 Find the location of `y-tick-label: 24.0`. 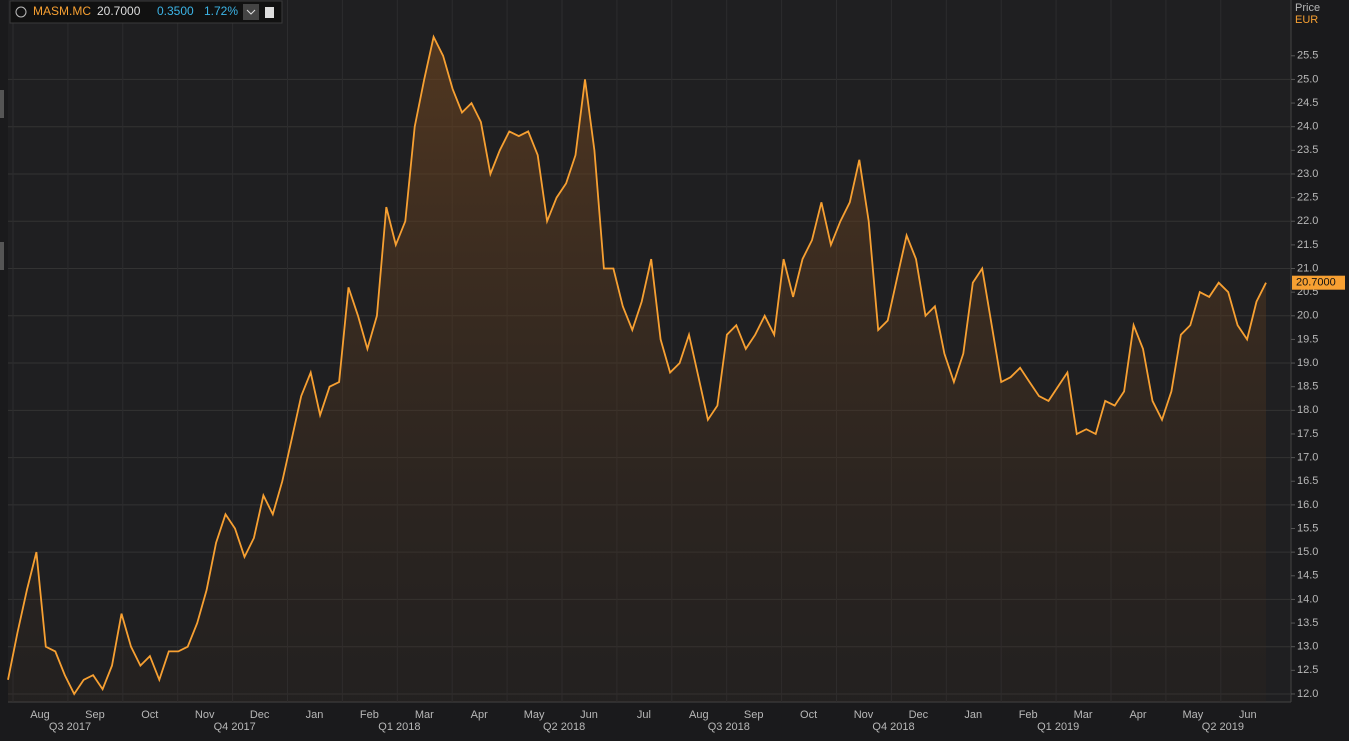

y-tick-label: 24.0 is located at coordinates (1307, 127).